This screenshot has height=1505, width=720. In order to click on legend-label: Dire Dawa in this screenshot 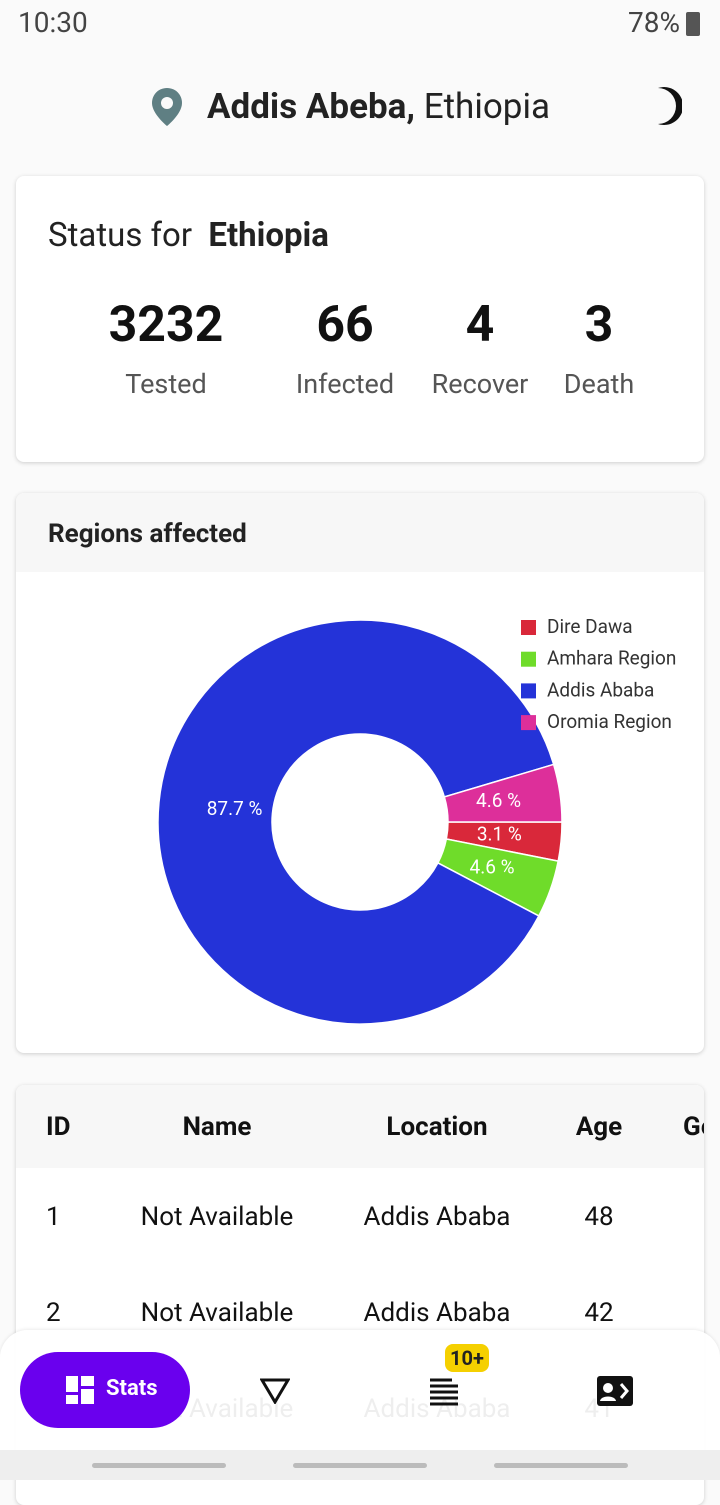, I will do `click(590, 626)`.